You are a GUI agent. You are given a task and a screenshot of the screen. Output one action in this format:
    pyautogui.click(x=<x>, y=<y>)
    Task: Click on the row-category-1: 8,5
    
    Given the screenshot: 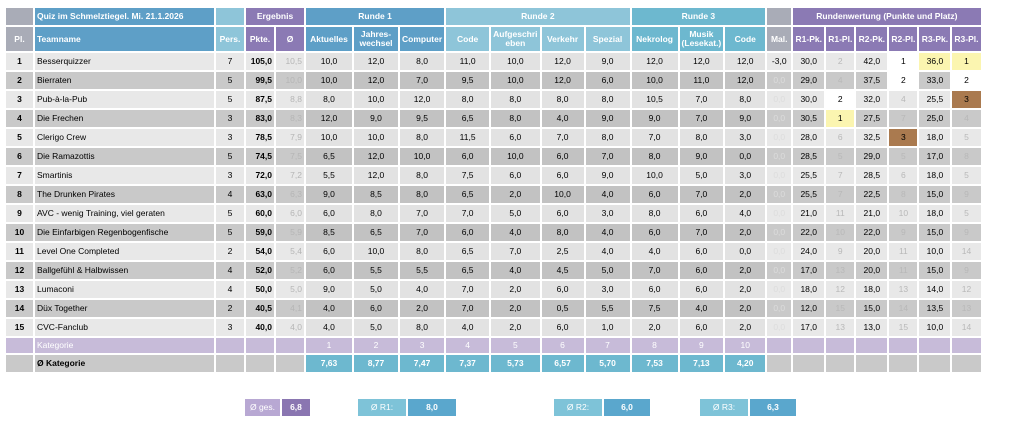 What is the action you would take?
    pyautogui.click(x=329, y=232)
    